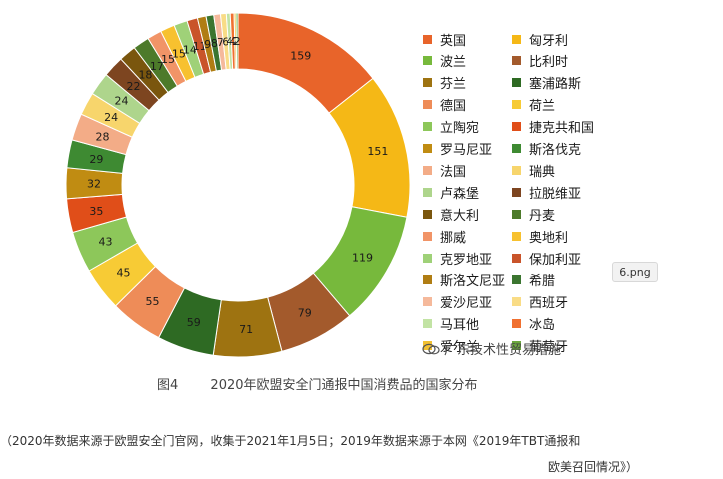  Describe the element at coordinates (542, 172) in the screenshot. I see `legend-label: 瑞典` at that location.